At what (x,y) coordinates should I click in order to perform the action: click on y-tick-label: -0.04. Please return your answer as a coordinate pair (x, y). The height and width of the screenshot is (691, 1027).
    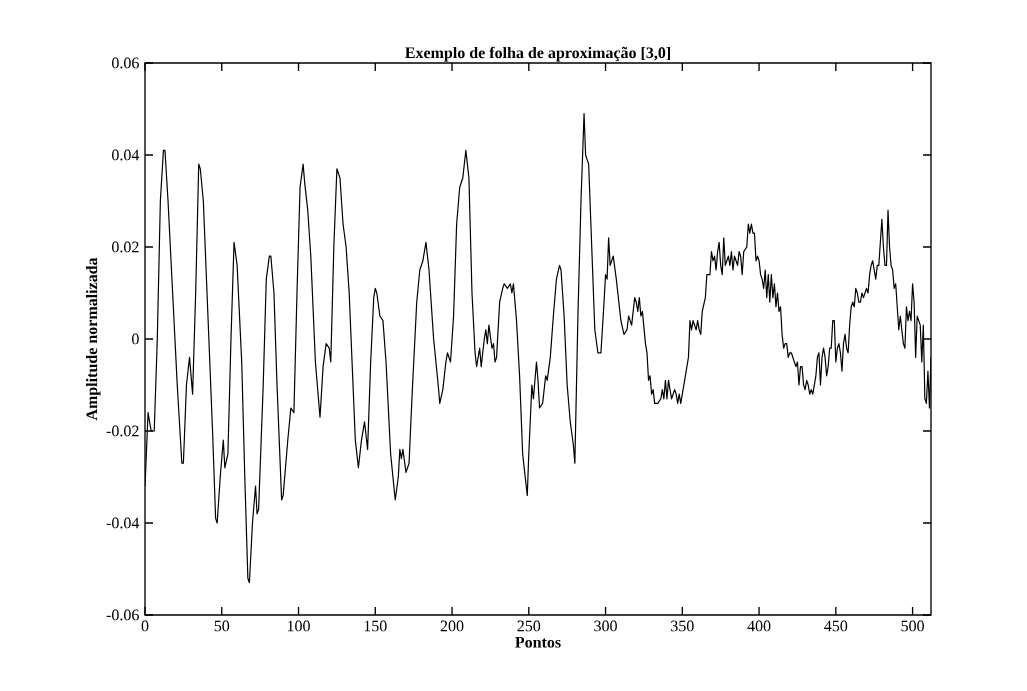
    Looking at the image, I should click on (123, 523).